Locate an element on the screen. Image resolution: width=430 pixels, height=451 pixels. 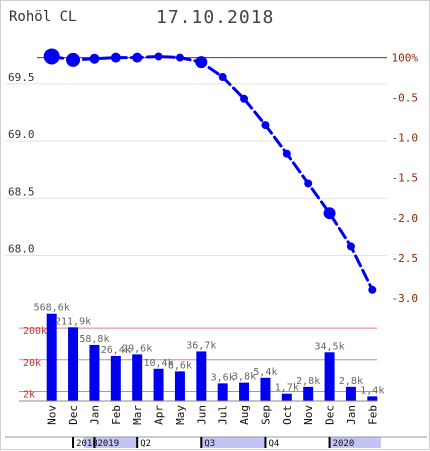
volume-value-label: 3,6k is located at coordinates (223, 377).